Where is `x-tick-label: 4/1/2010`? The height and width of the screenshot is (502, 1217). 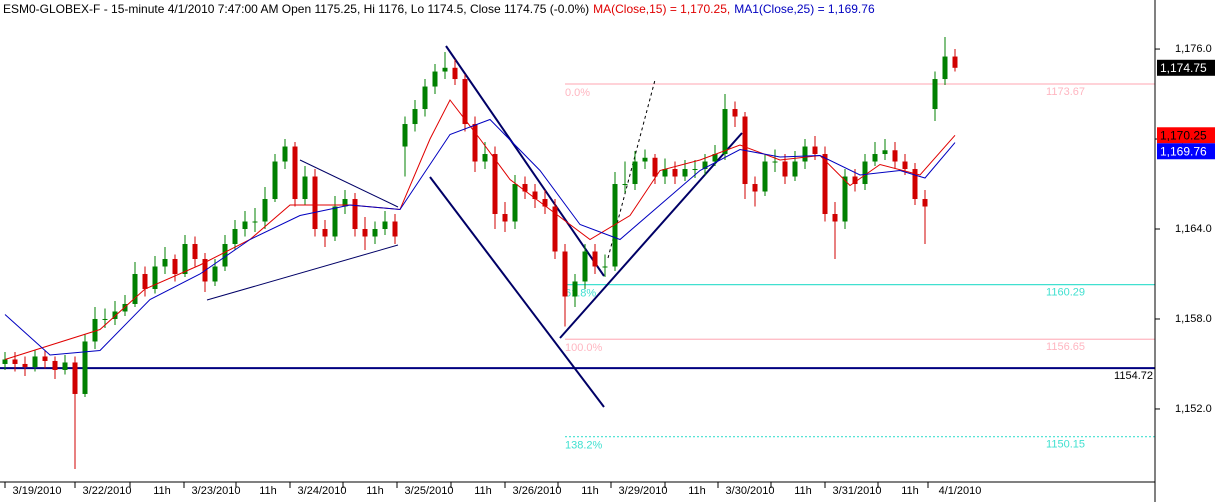 x-tick-label: 4/1/2010 is located at coordinates (960, 491).